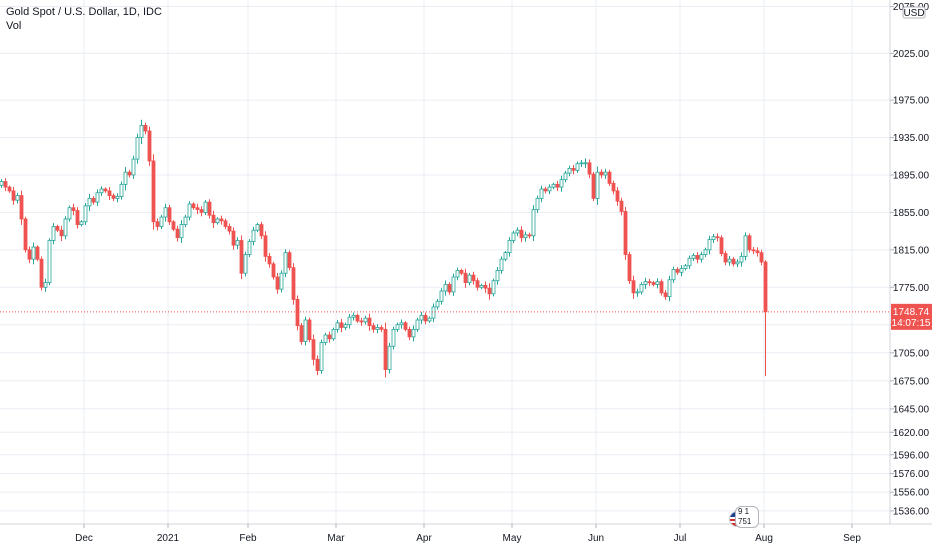  What do you see at coordinates (914, 12) in the screenshot?
I see `currency-badge: USD` at bounding box center [914, 12].